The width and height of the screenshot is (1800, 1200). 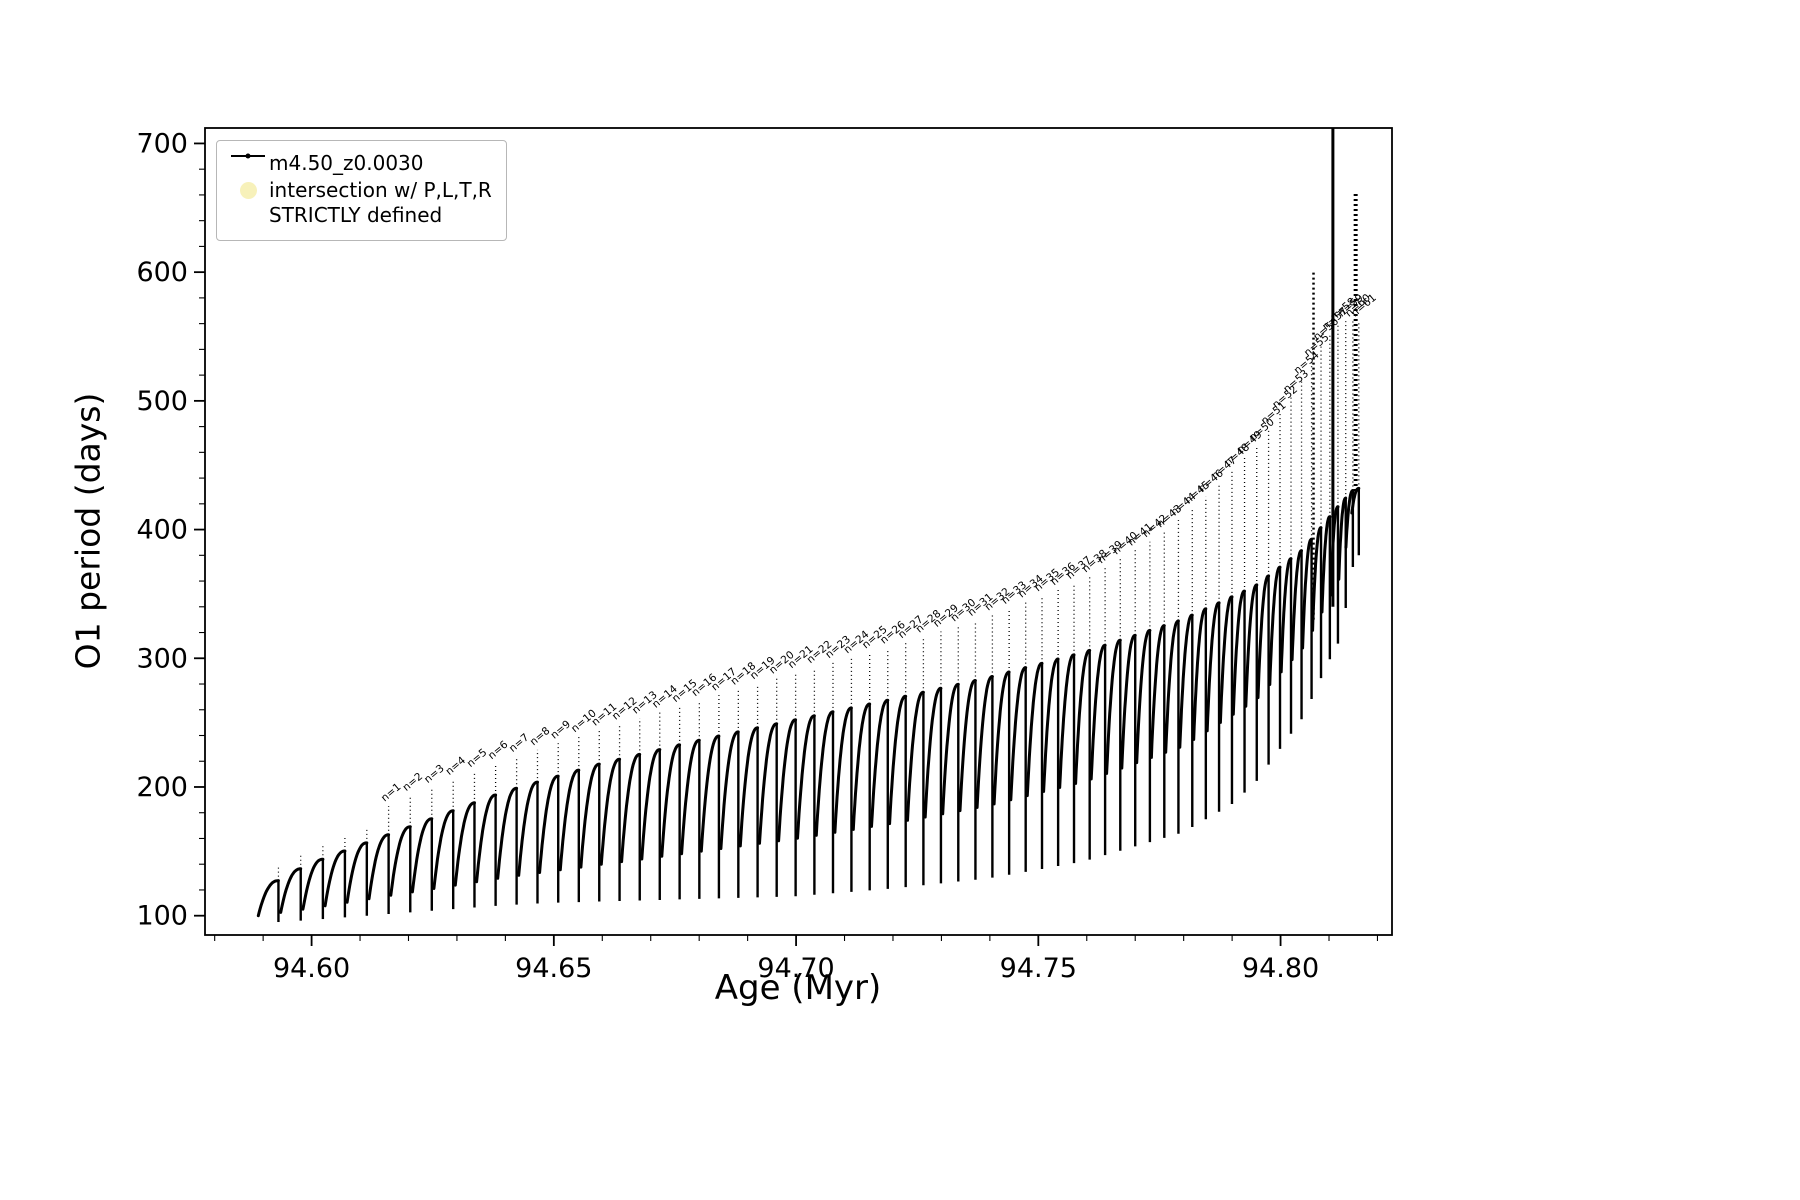 I want to click on svg-text: 300, so click(x=162, y=658).